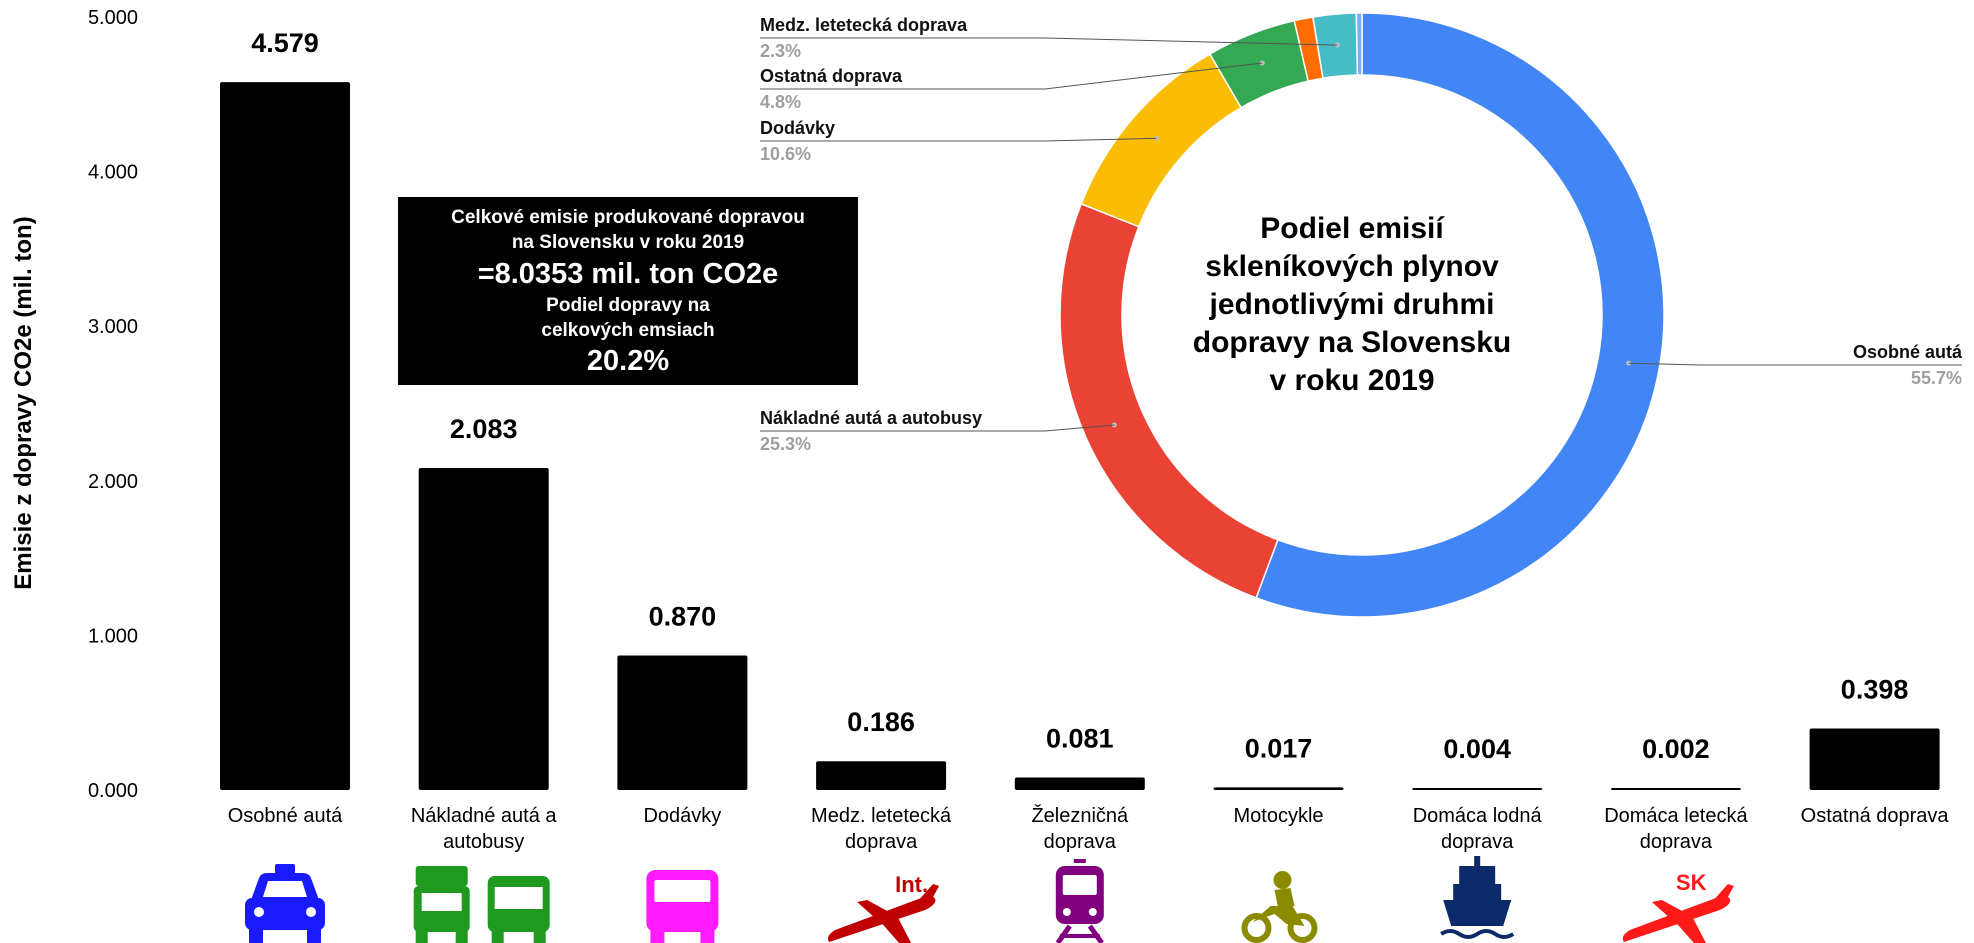  I want to click on slice-percent-label: 25.3%, so click(785, 444).